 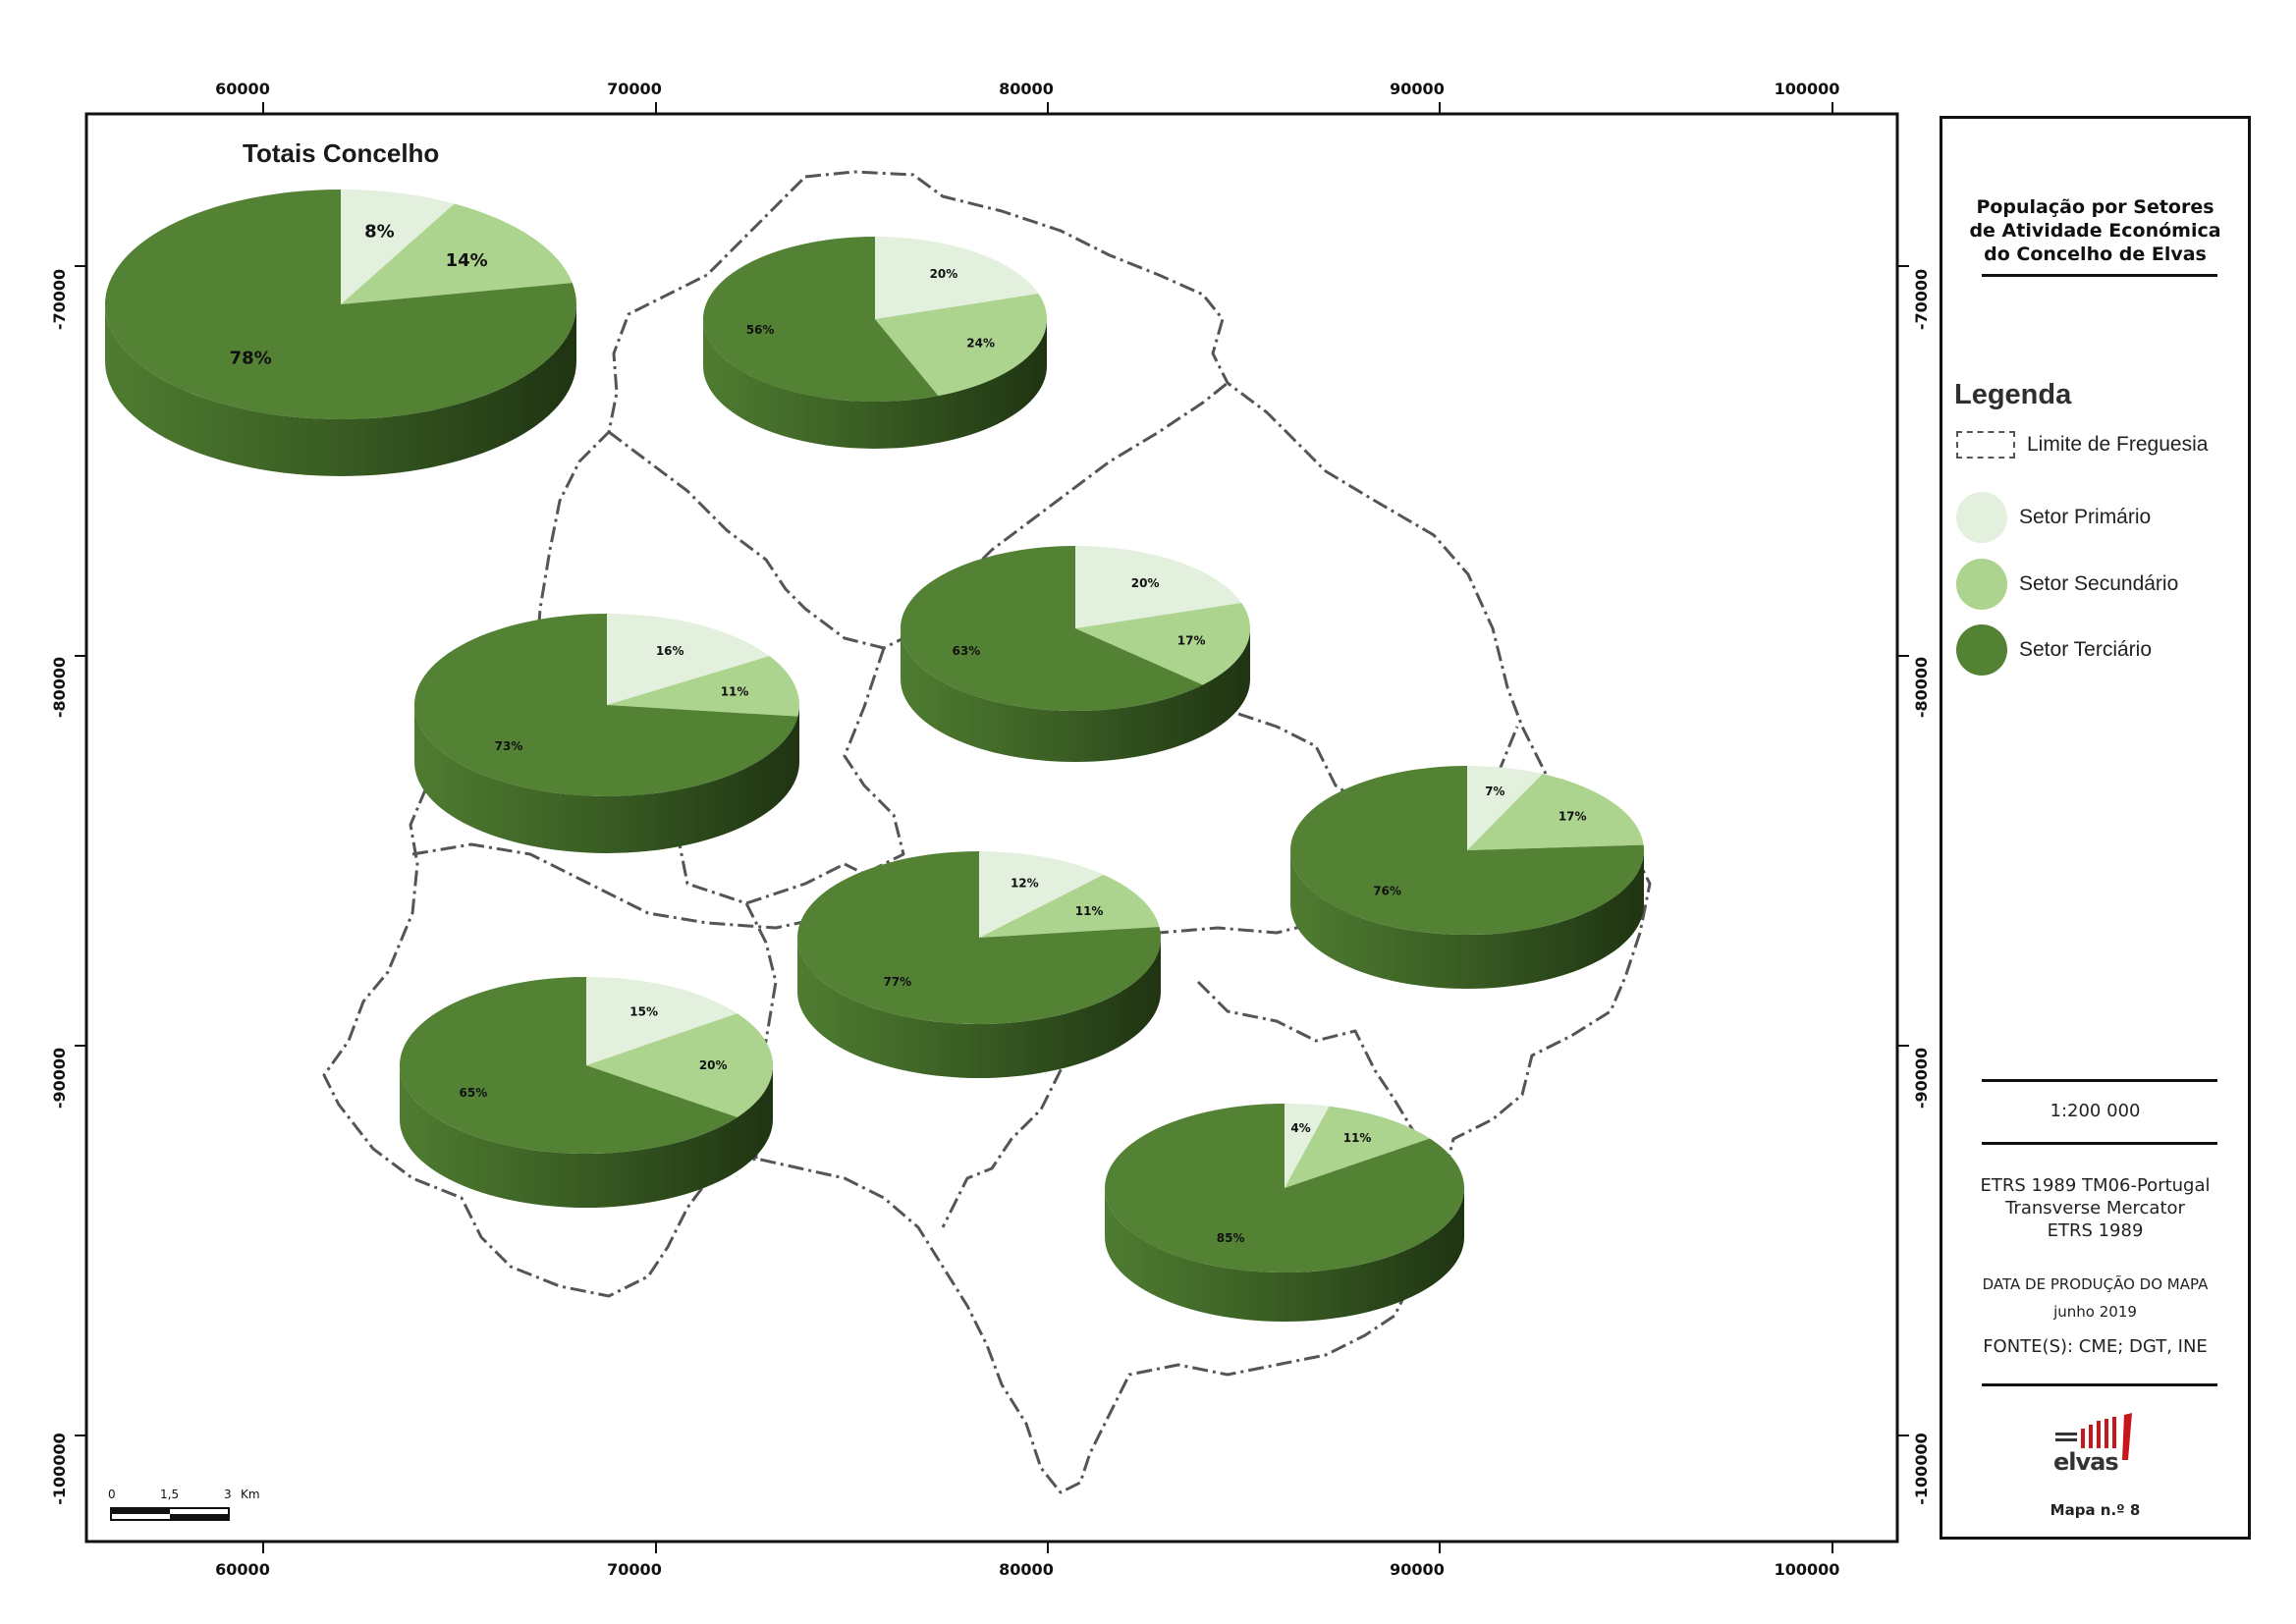 What do you see at coordinates (1387, 891) in the screenshot?
I see `pie-slice-label: 76%` at bounding box center [1387, 891].